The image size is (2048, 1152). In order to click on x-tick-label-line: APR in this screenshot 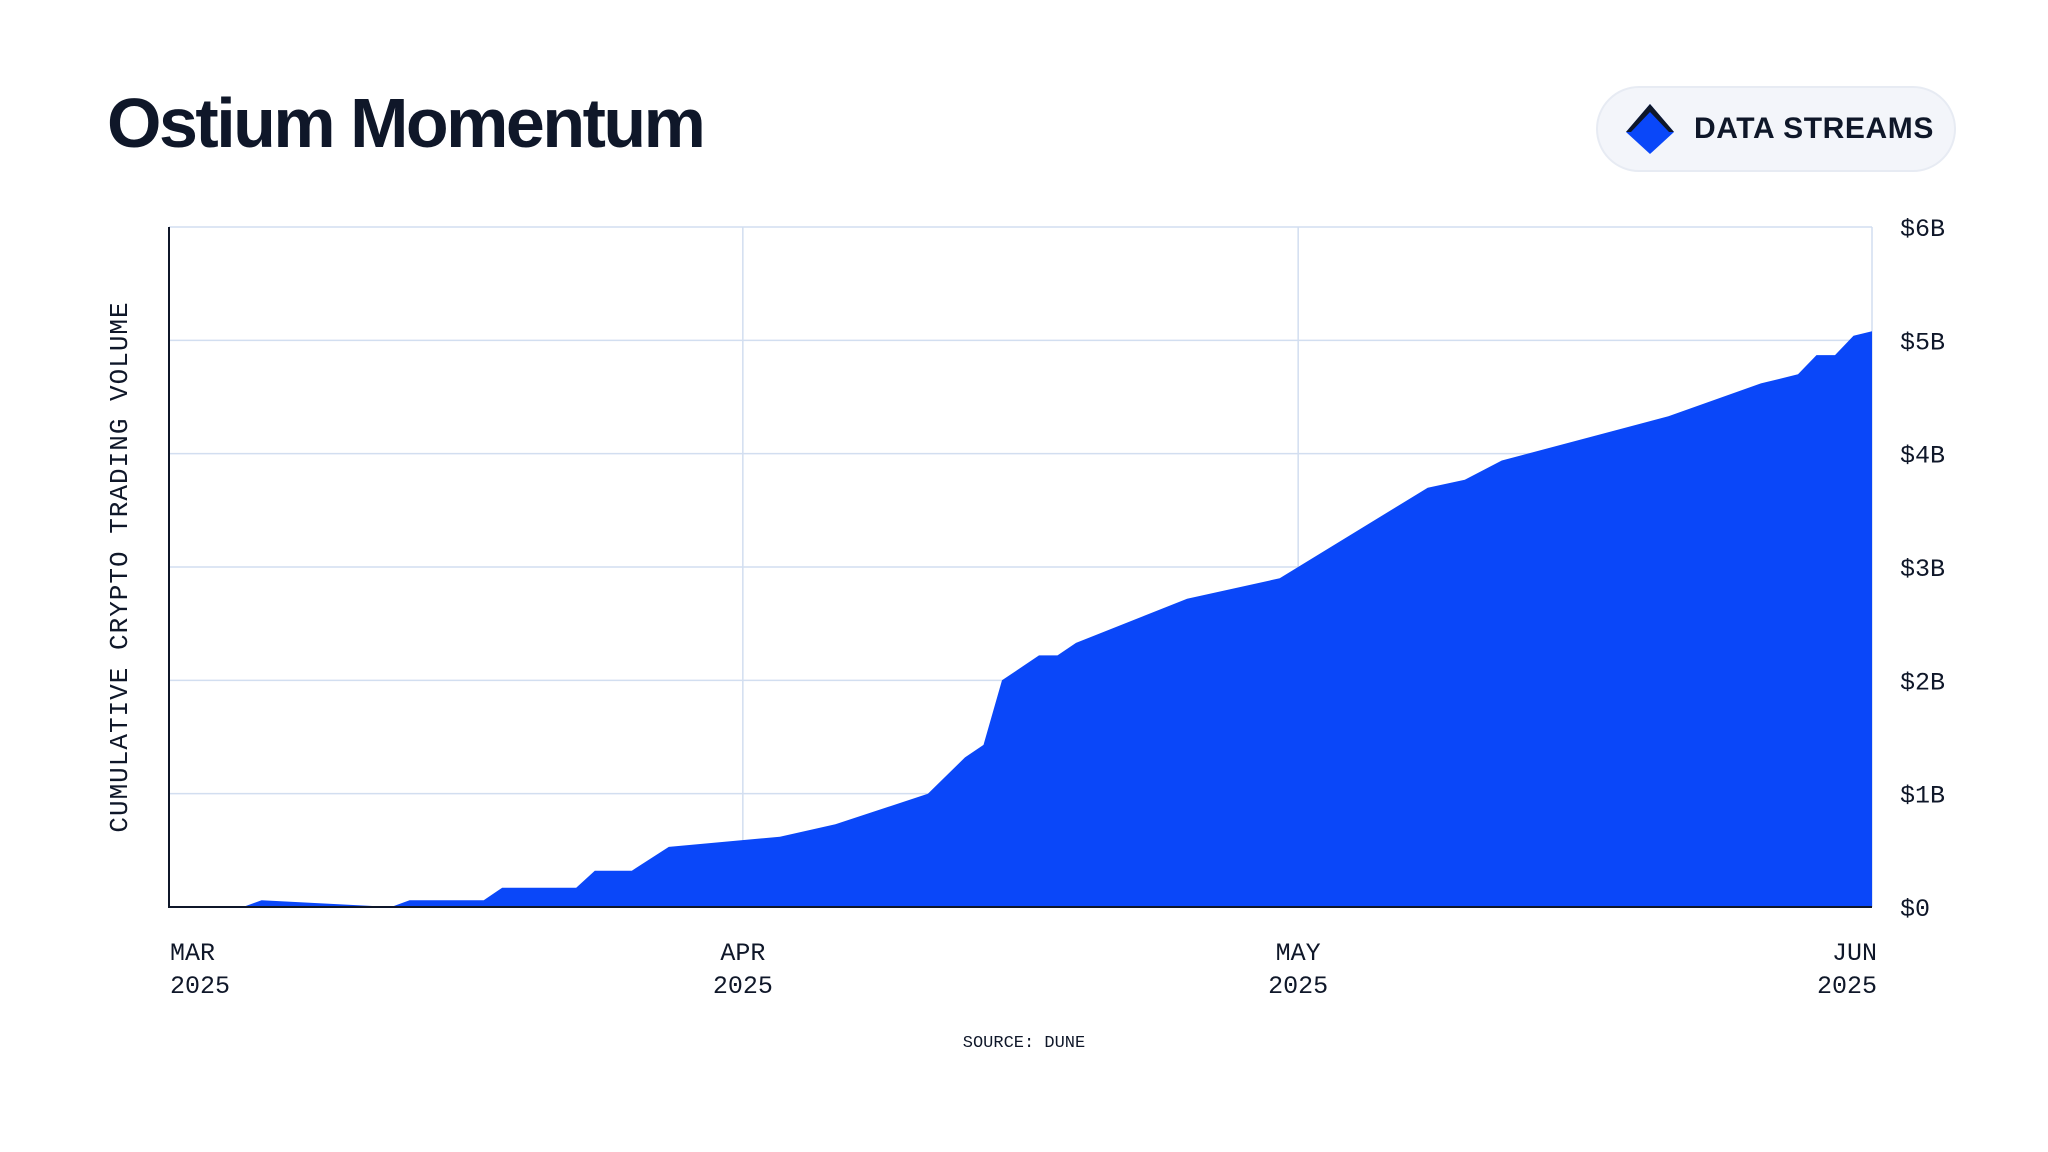, I will do `click(742, 953)`.